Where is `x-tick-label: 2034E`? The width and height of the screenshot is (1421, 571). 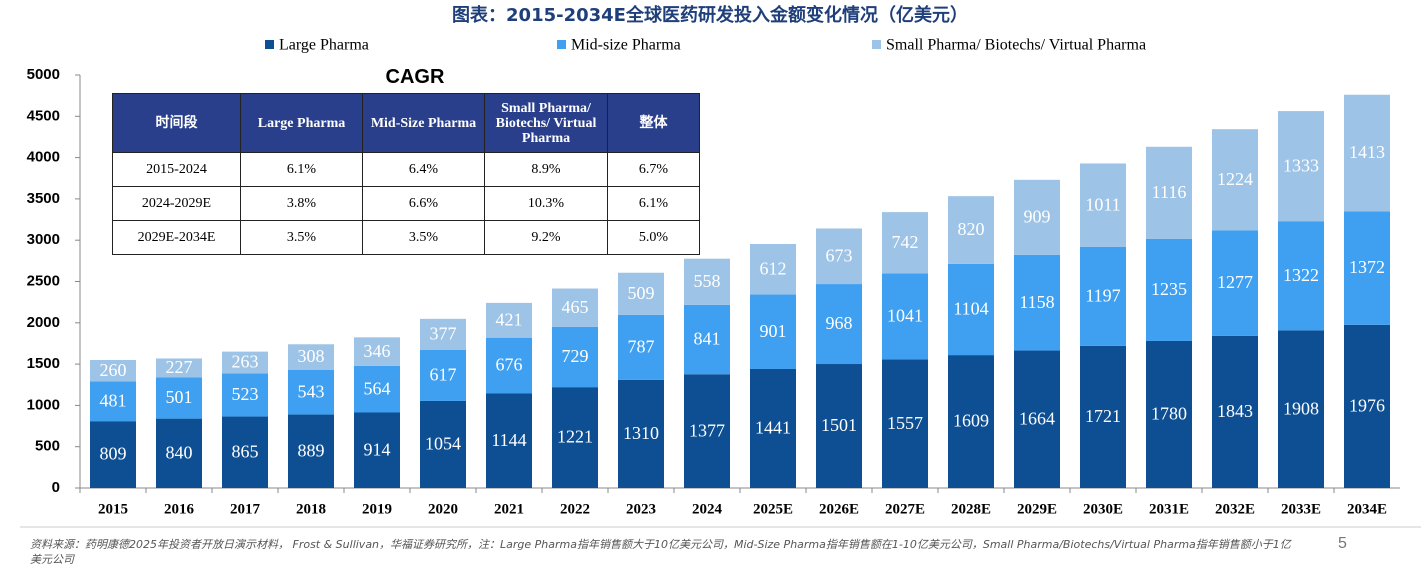
x-tick-label: 2034E is located at coordinates (1367, 509).